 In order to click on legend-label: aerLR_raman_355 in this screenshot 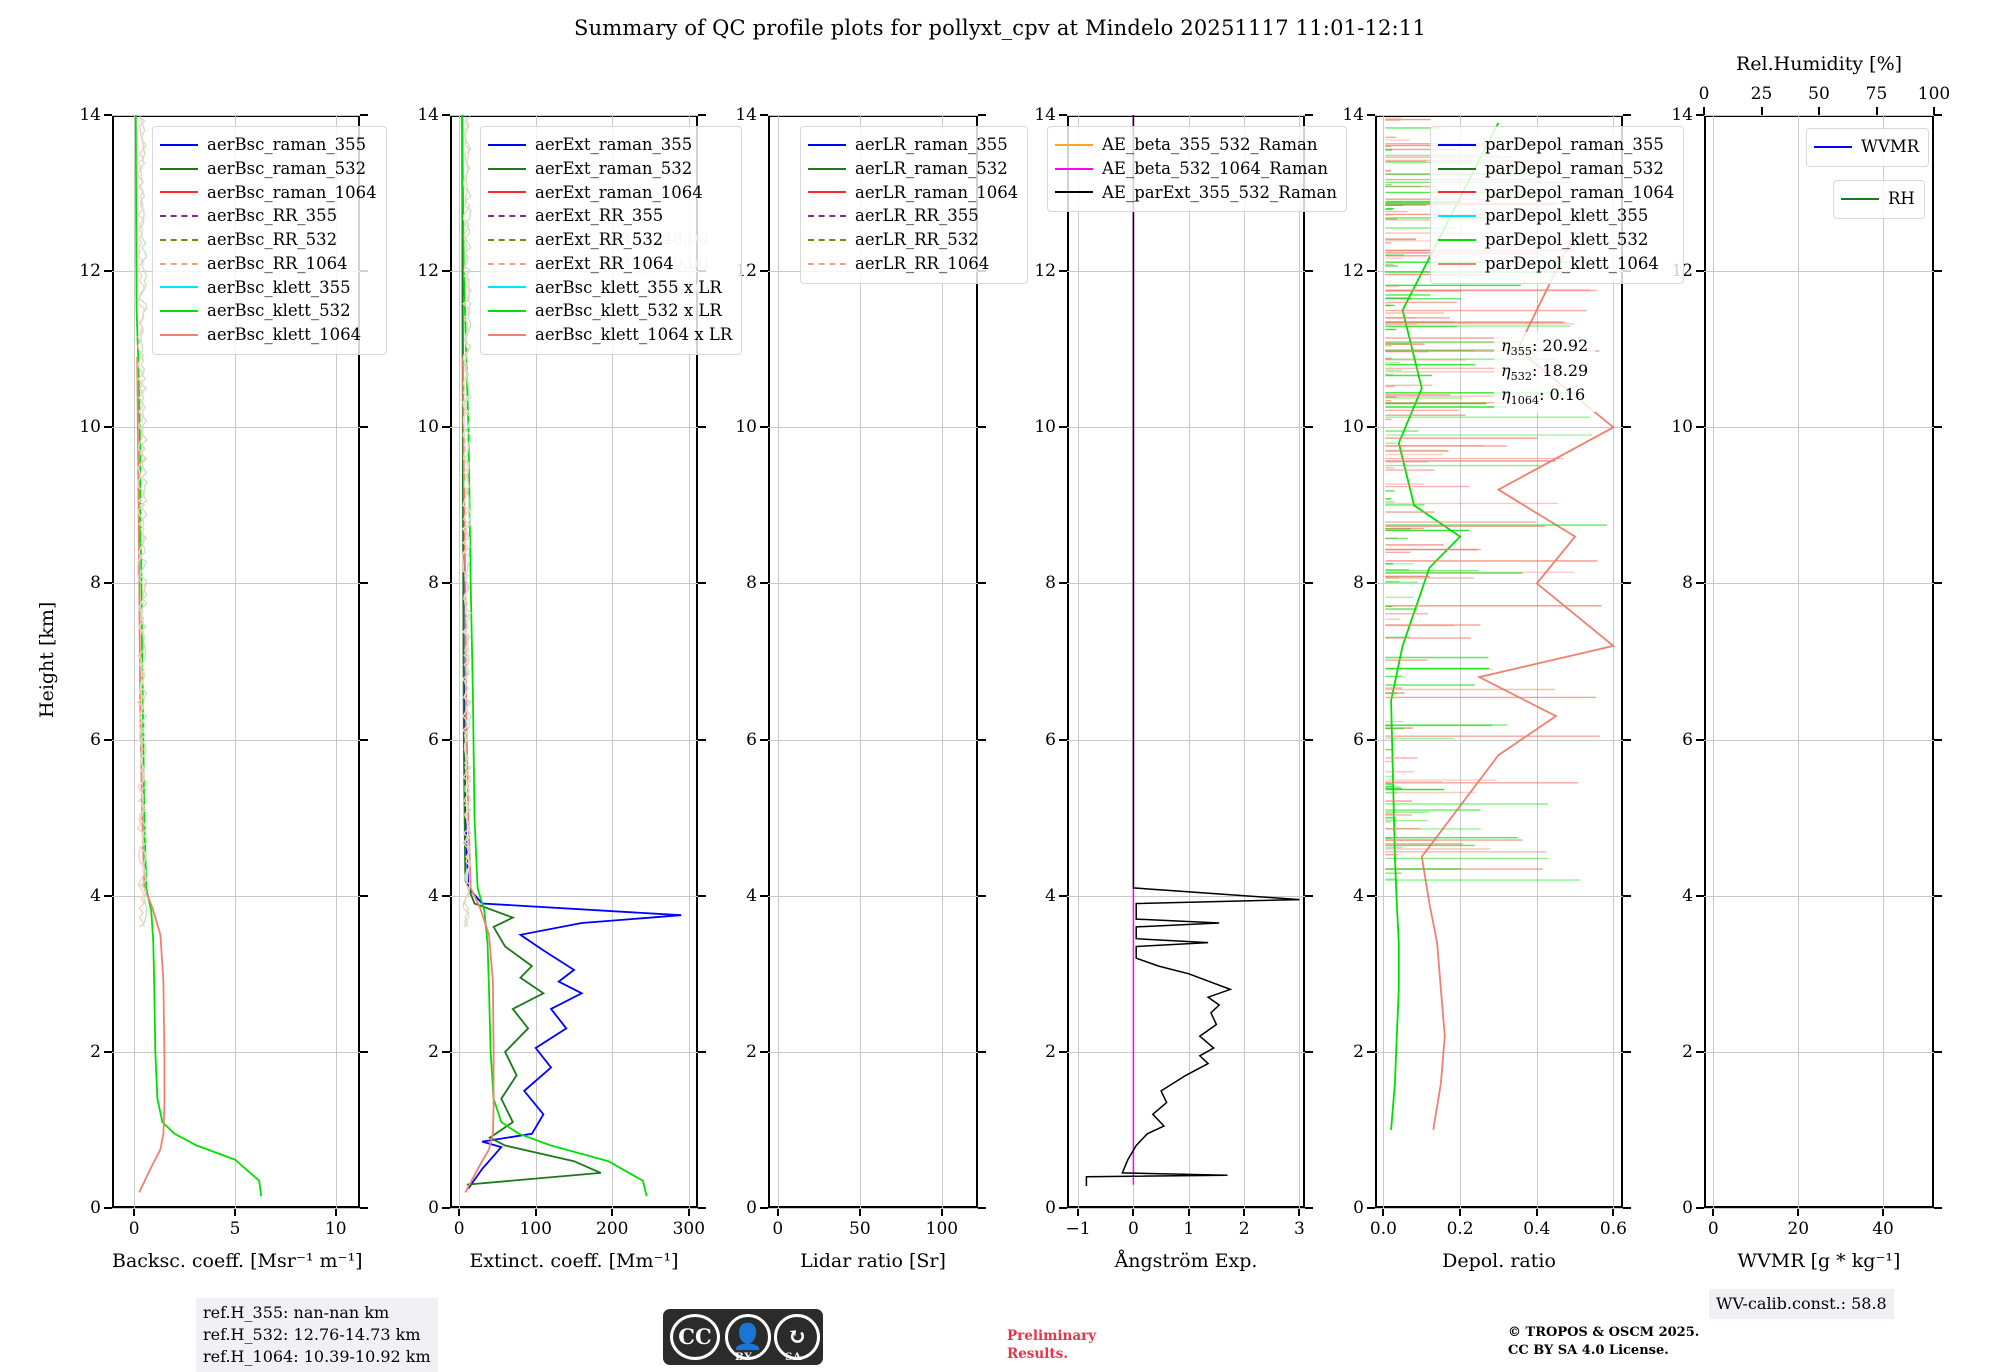, I will do `click(931, 144)`.